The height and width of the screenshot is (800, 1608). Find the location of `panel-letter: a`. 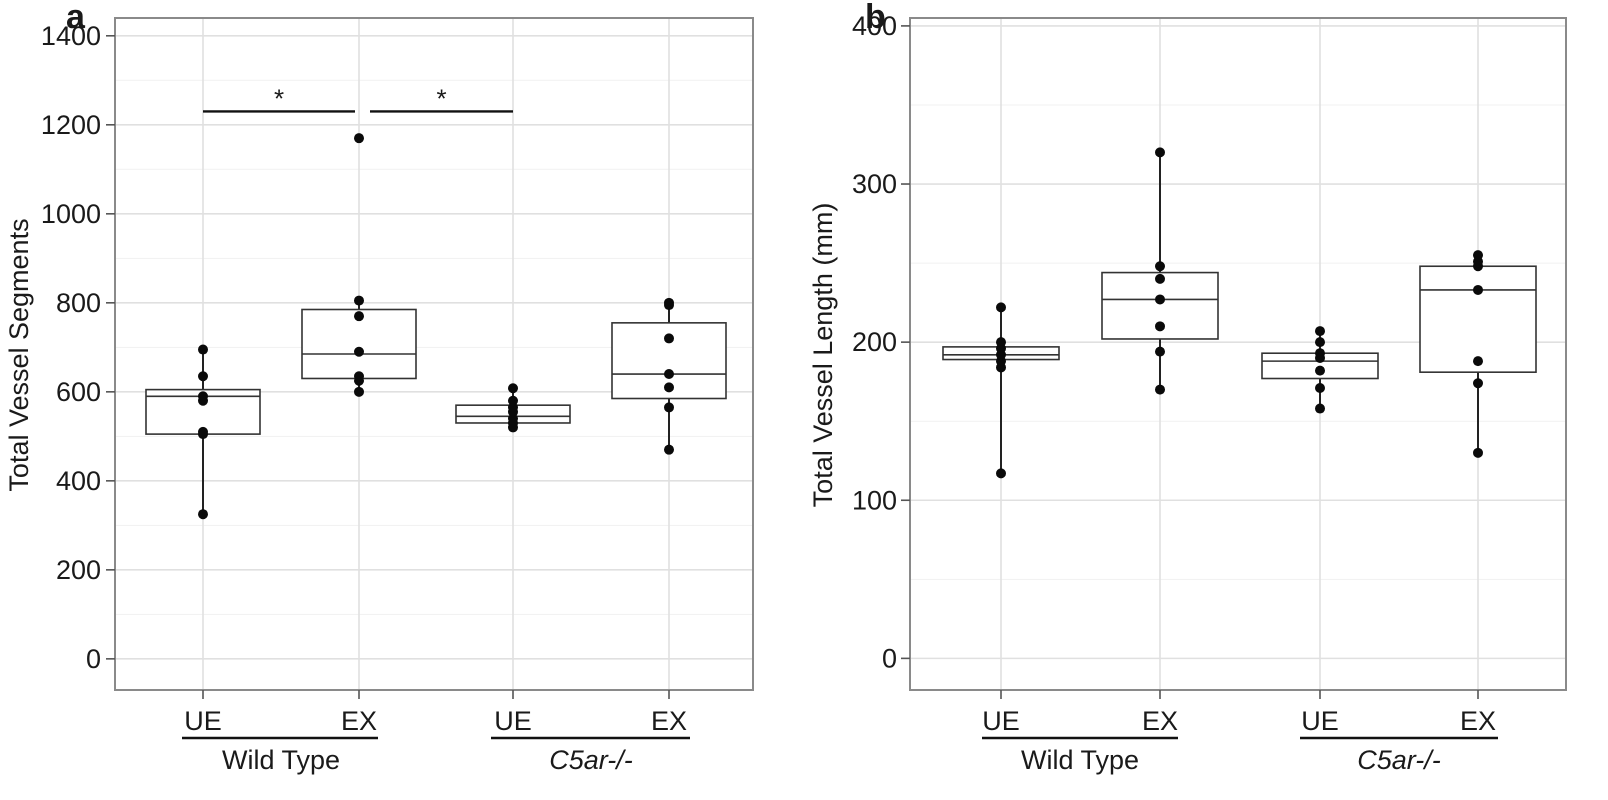

panel-letter: a is located at coordinates (76, 18).